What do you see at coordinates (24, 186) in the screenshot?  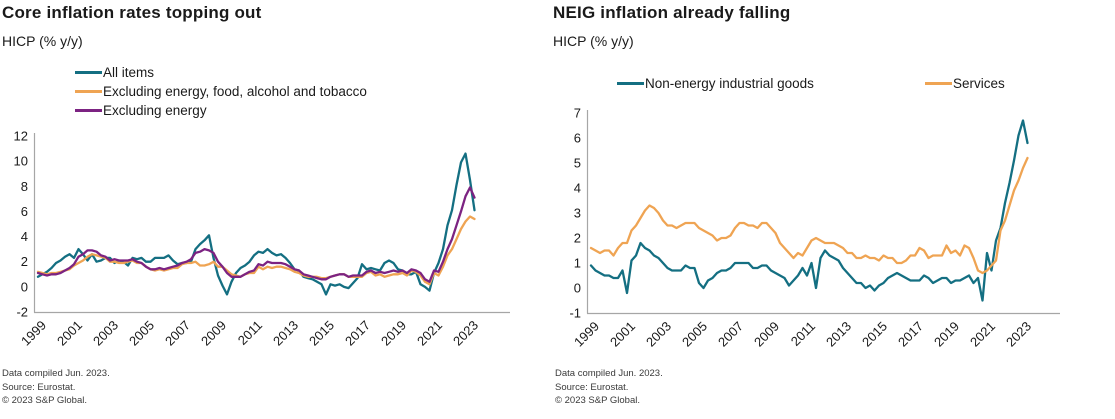 I see `left-y-tick-label: 8` at bounding box center [24, 186].